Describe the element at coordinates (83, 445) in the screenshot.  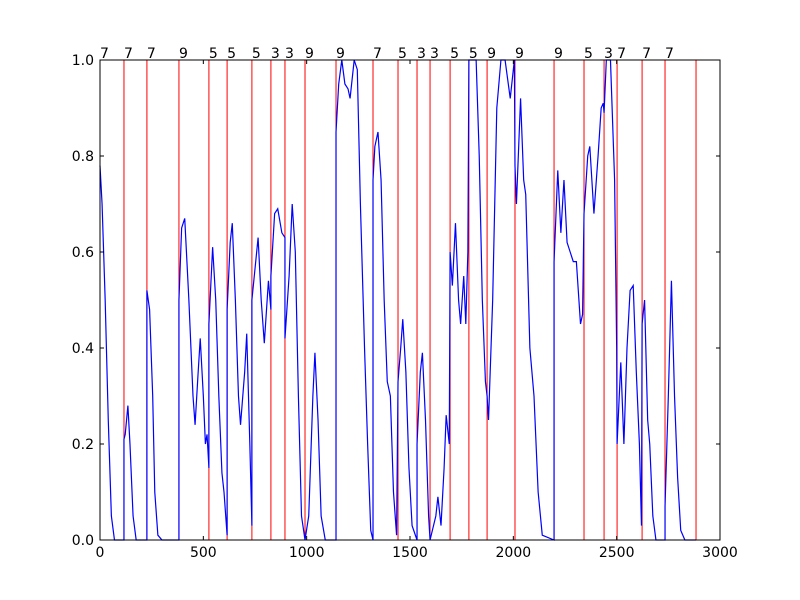
I see `y-tick-label: 0.2` at that location.